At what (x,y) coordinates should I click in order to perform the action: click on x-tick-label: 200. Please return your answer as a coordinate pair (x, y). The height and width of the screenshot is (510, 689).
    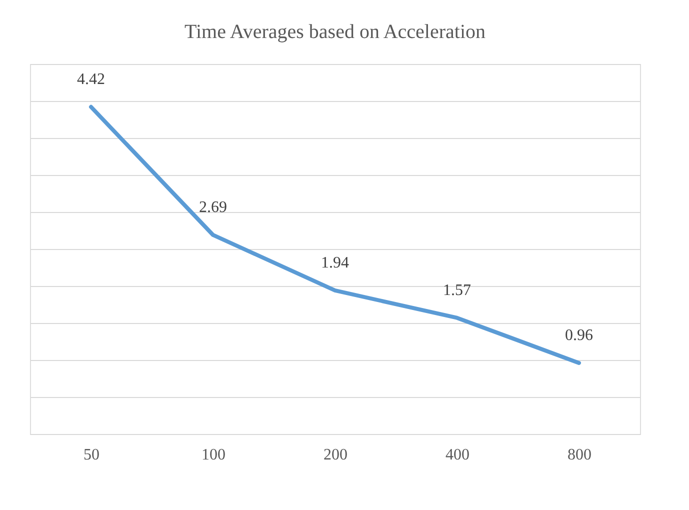
    Looking at the image, I should click on (336, 455).